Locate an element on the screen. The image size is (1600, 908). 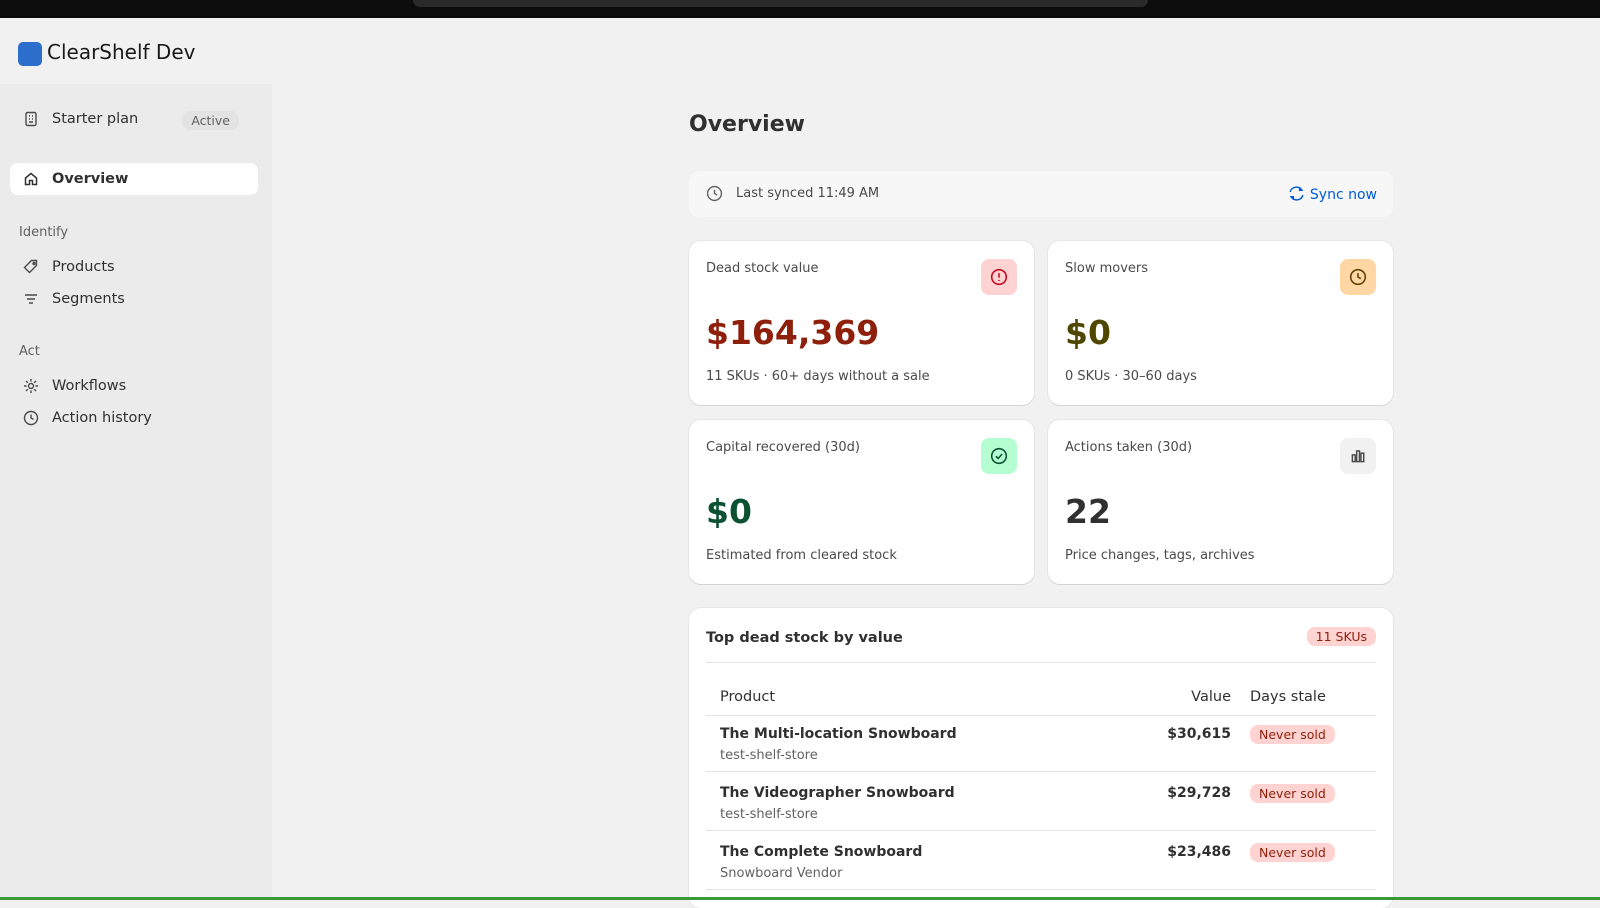
product-value: $29,728 is located at coordinates (1199, 793).